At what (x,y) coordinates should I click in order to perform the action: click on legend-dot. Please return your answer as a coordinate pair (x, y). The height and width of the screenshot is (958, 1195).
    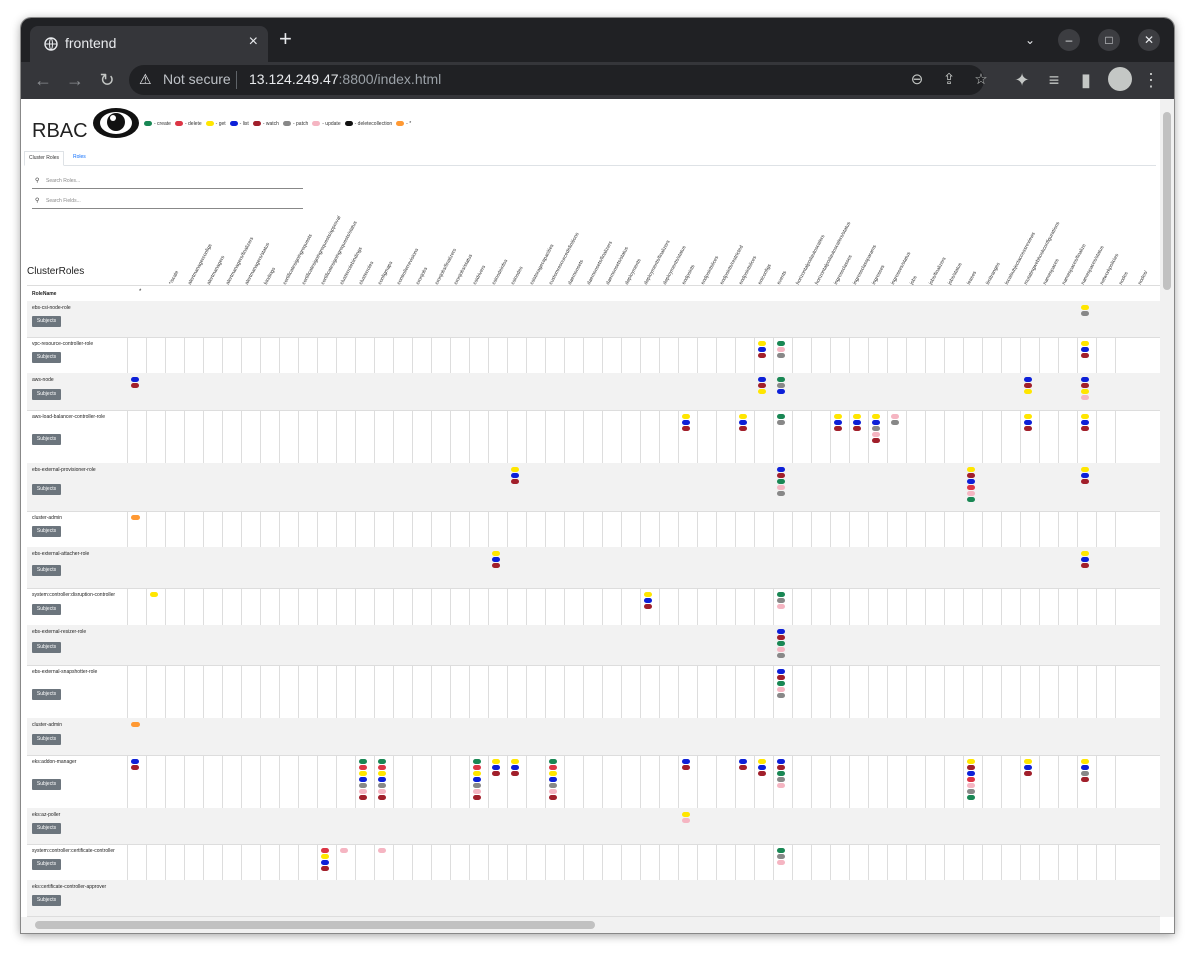
    Looking at the image, I should click on (148, 124).